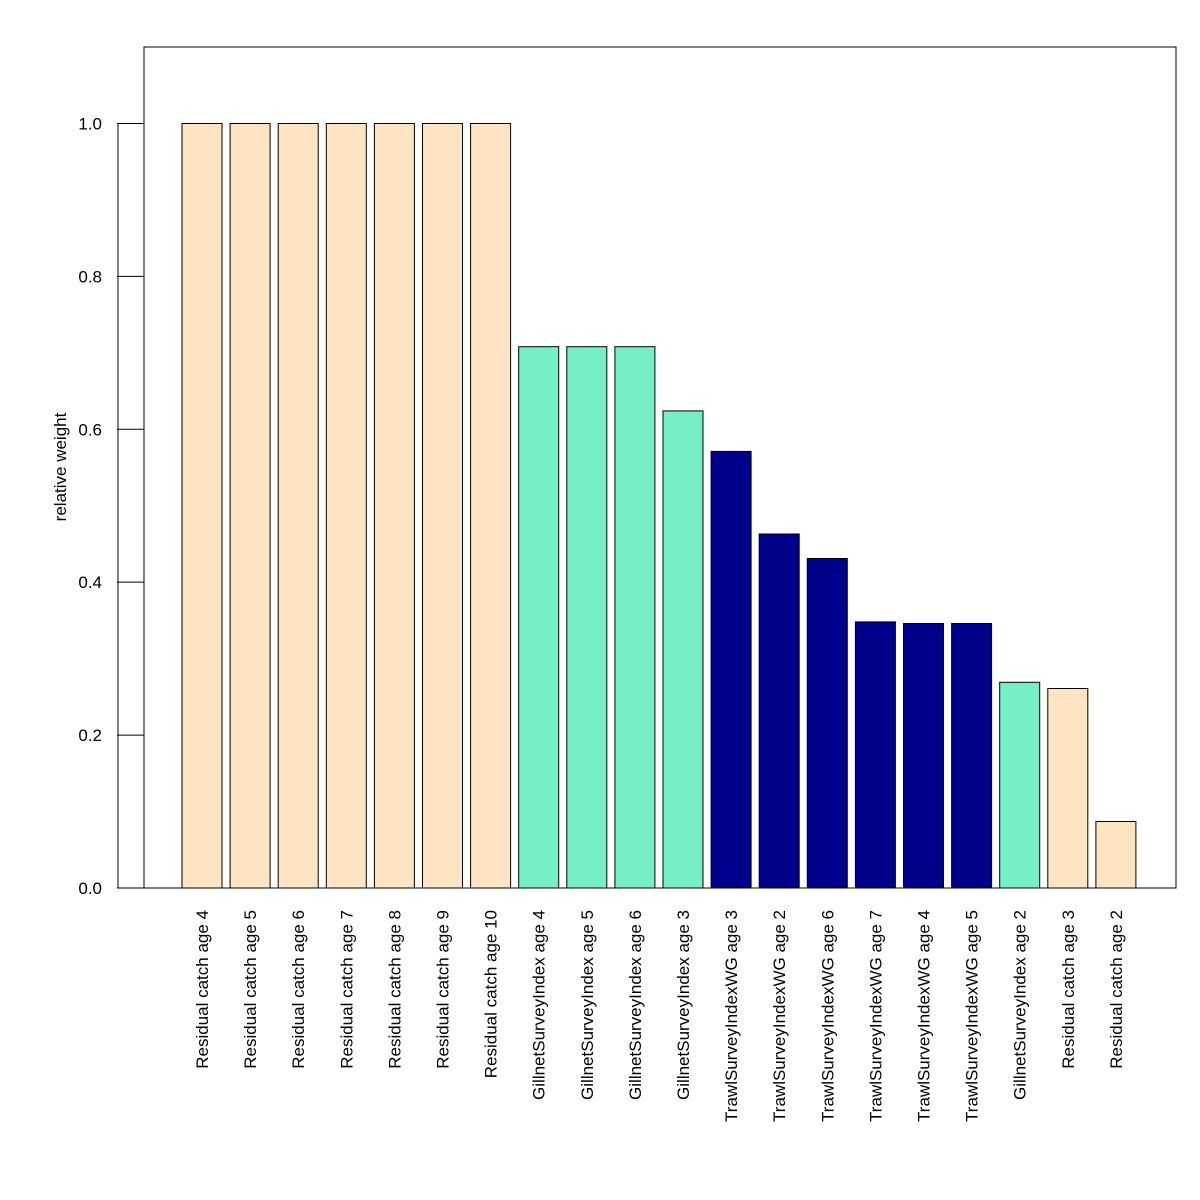 Image resolution: width=1200 pixels, height=1200 pixels. What do you see at coordinates (683, 1005) in the screenshot?
I see `x-tick-label: GillnetSurveyIndex age 3` at bounding box center [683, 1005].